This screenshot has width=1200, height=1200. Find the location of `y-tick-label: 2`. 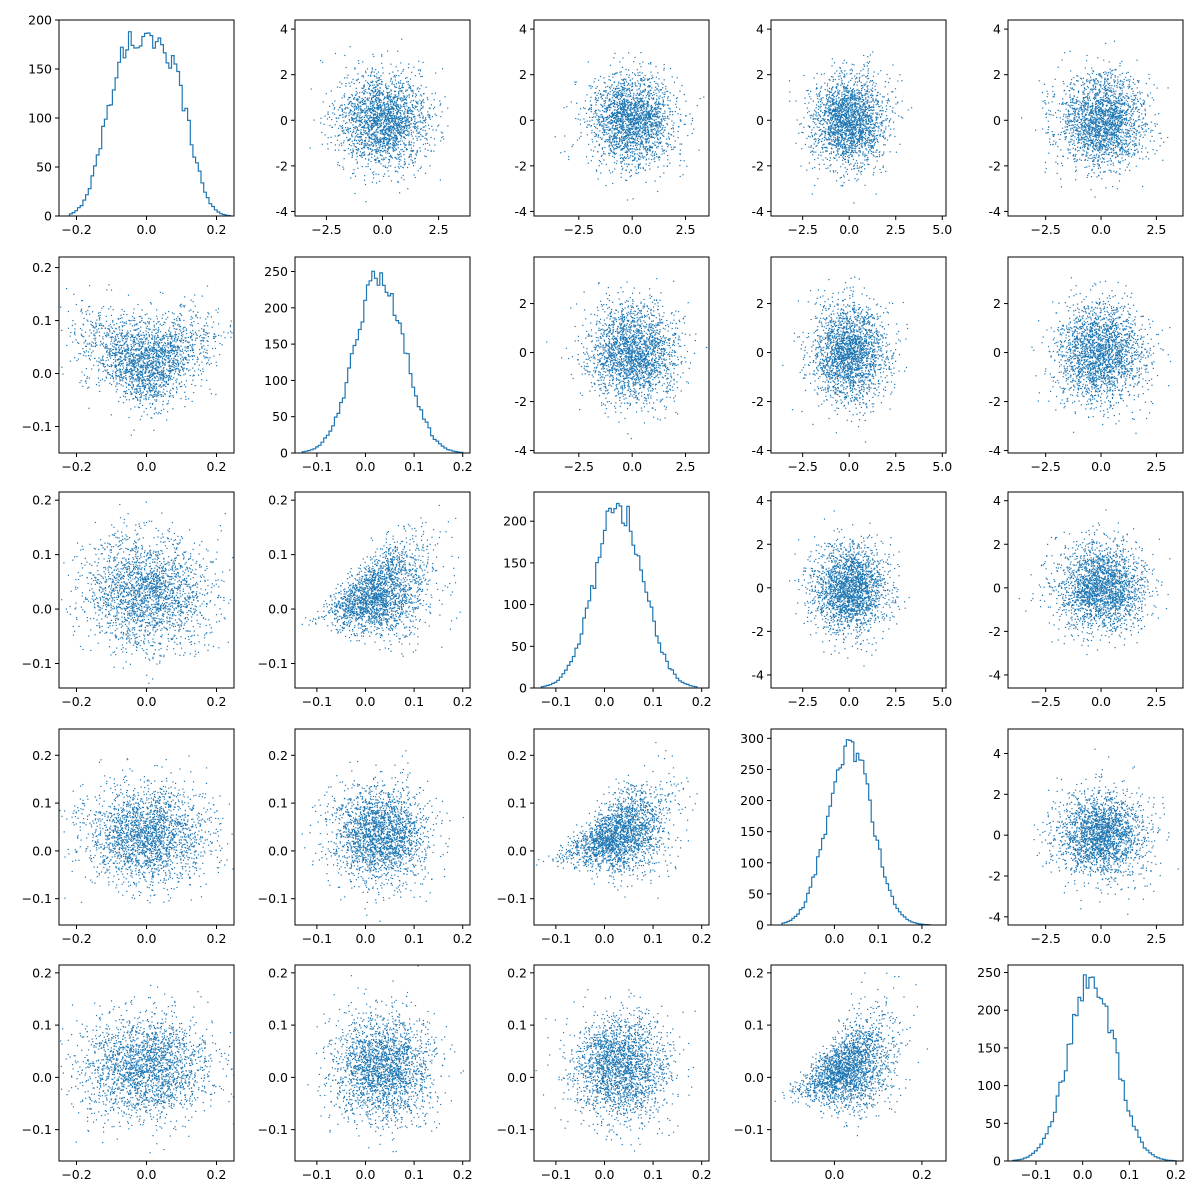

y-tick-label: 2 is located at coordinates (523, 74).